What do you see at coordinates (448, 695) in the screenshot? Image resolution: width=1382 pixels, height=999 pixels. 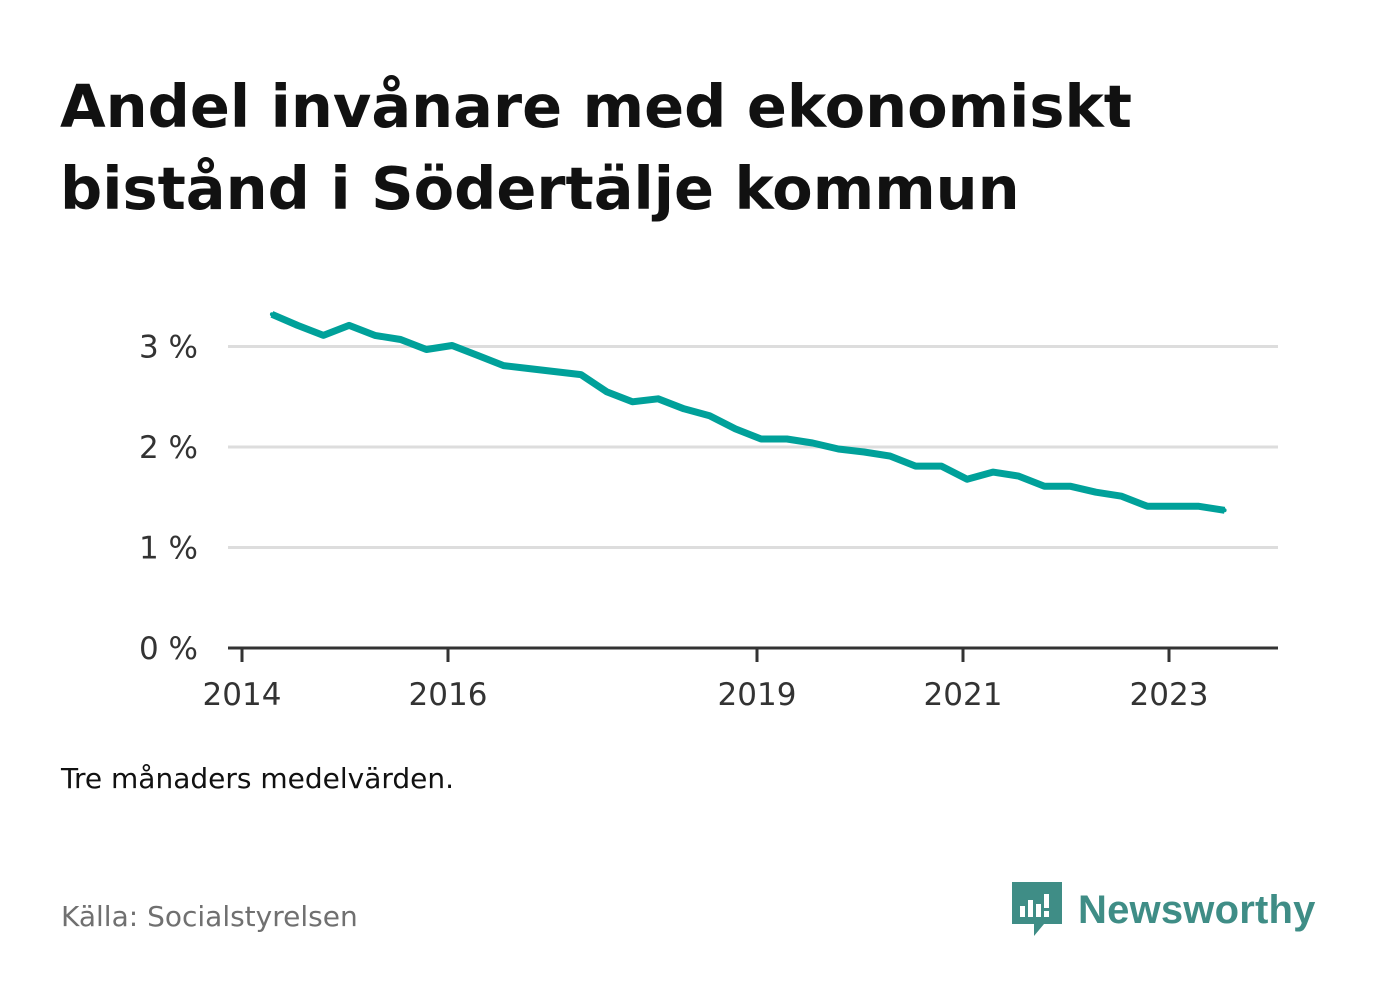 I see `x-tick-label: 2016` at bounding box center [448, 695].